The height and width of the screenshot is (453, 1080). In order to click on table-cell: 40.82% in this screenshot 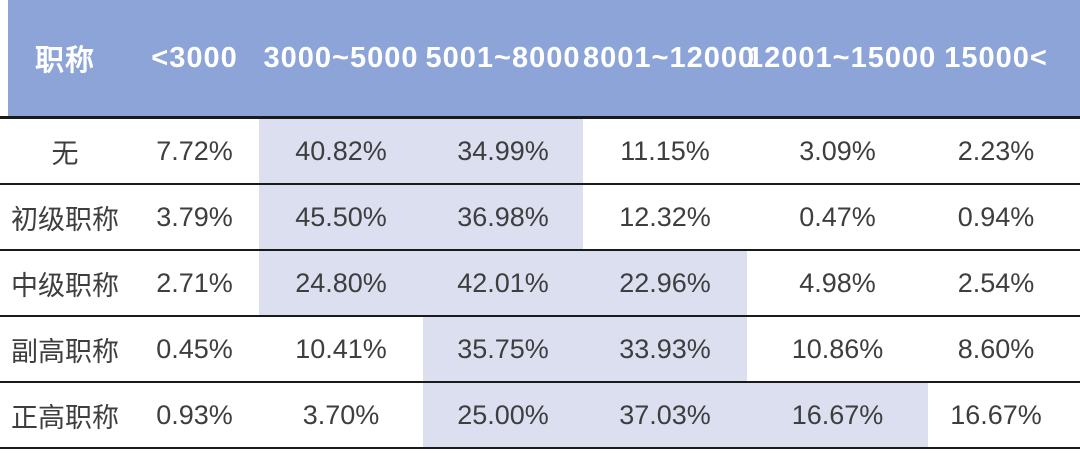, I will do `click(341, 151)`.